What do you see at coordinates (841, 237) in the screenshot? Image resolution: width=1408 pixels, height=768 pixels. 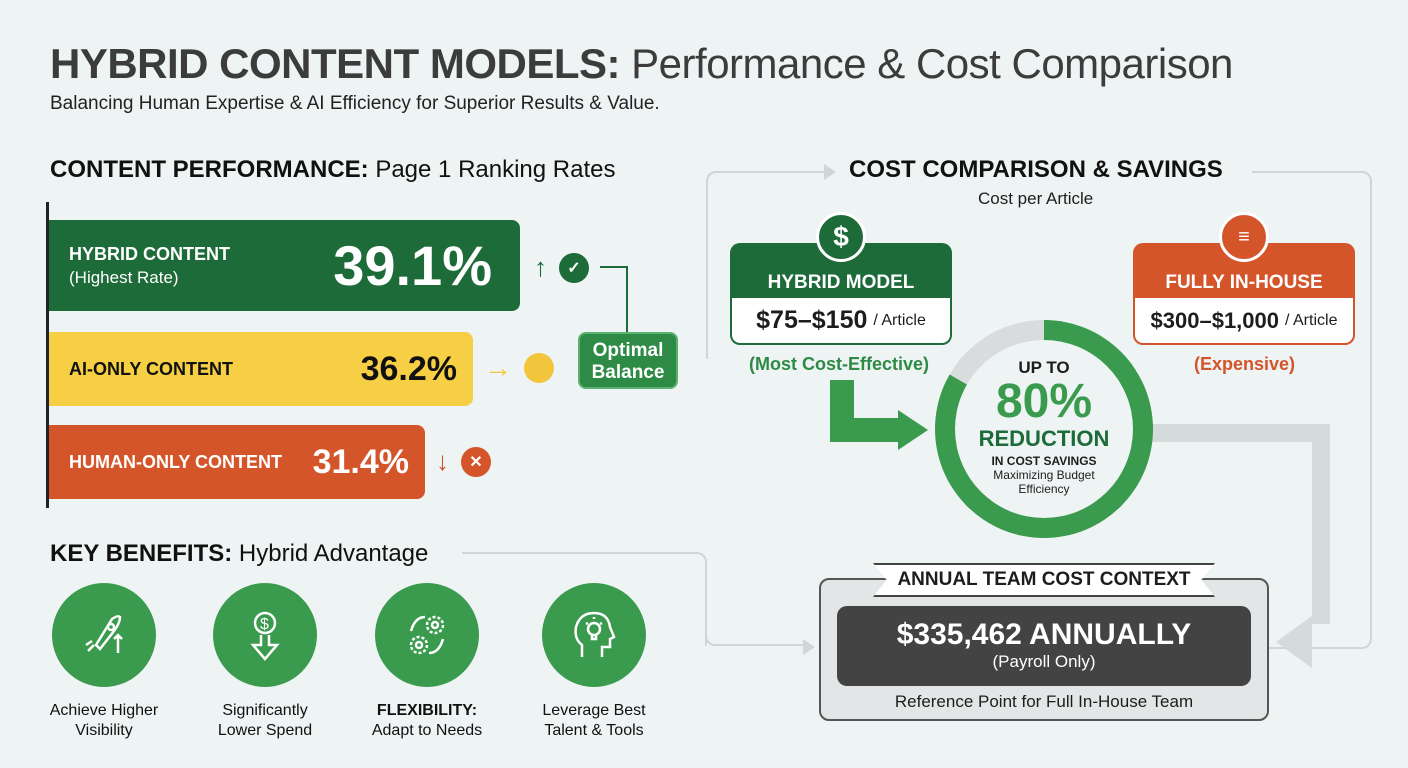 I see `dollar-icon: $` at bounding box center [841, 237].